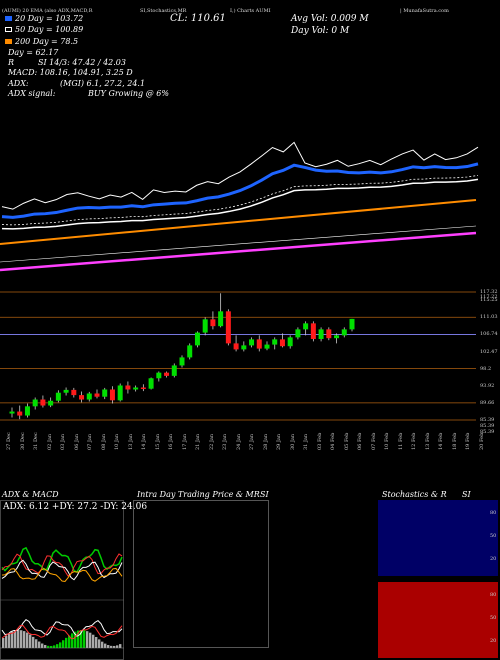 The image size is (500, 660). What do you see at coordinates (49, 29) in the screenshot?
I see `ema50-label: 50 Day = 100.89` at bounding box center [49, 29].